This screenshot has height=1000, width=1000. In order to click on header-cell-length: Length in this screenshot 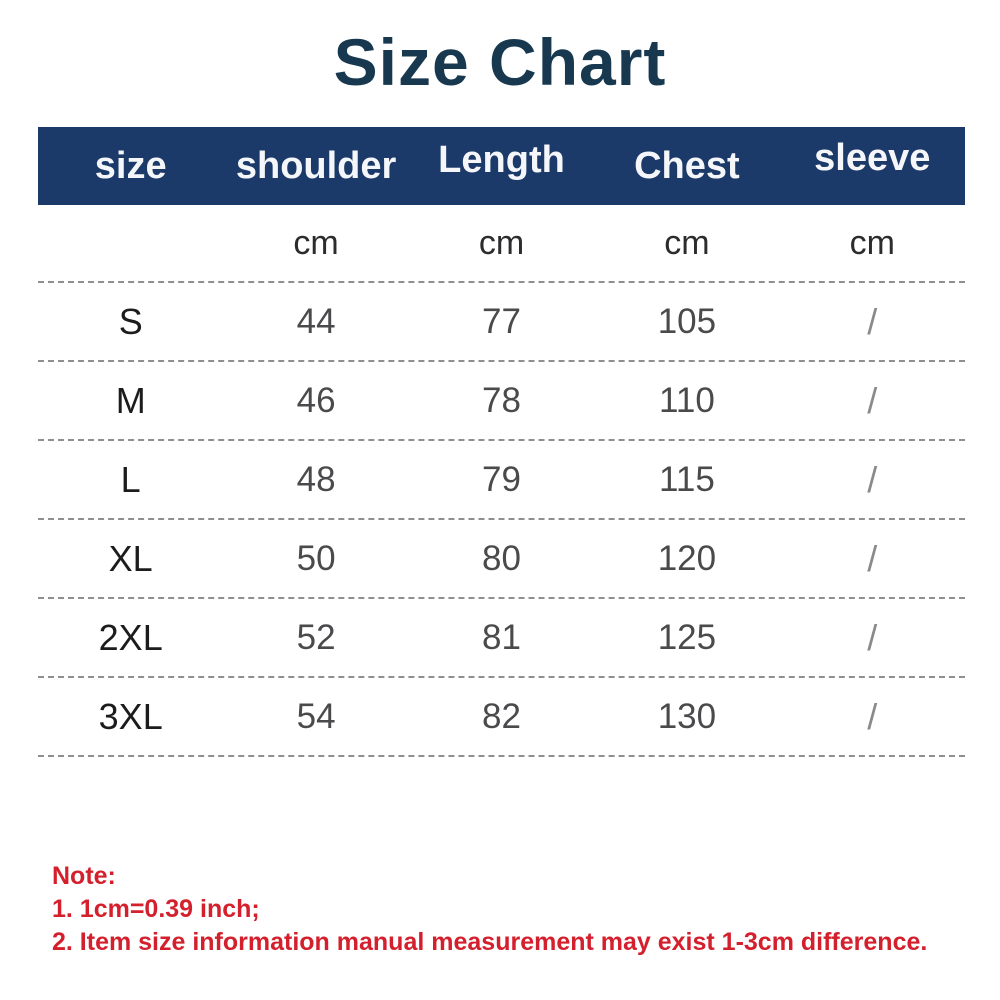, I will do `click(501, 159)`.